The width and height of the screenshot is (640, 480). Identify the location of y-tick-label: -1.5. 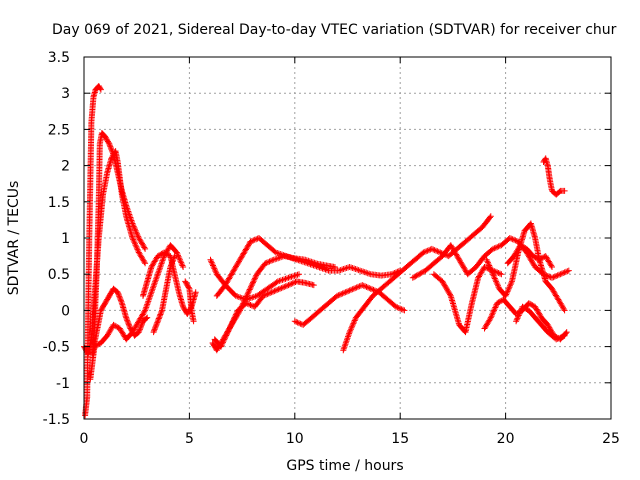
(56, 420).